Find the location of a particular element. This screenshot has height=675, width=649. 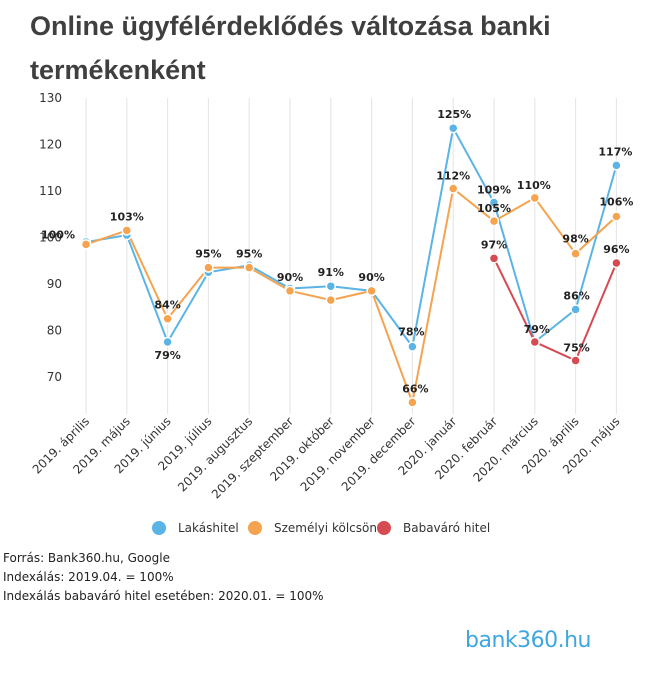

legend-item: Babaváró hitel is located at coordinates (433, 528).